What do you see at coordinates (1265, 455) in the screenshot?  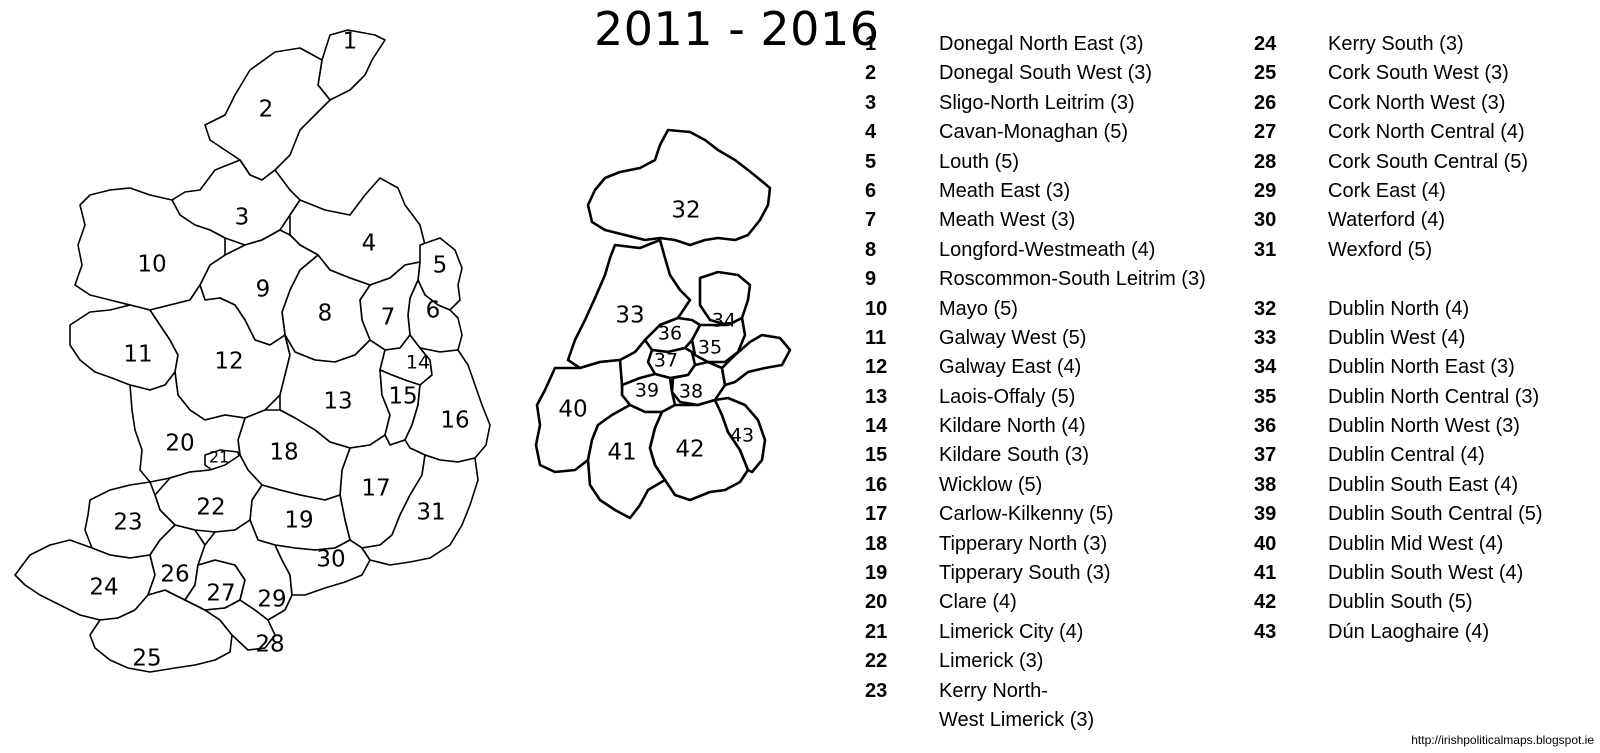 I see `legend-number: 37` at bounding box center [1265, 455].